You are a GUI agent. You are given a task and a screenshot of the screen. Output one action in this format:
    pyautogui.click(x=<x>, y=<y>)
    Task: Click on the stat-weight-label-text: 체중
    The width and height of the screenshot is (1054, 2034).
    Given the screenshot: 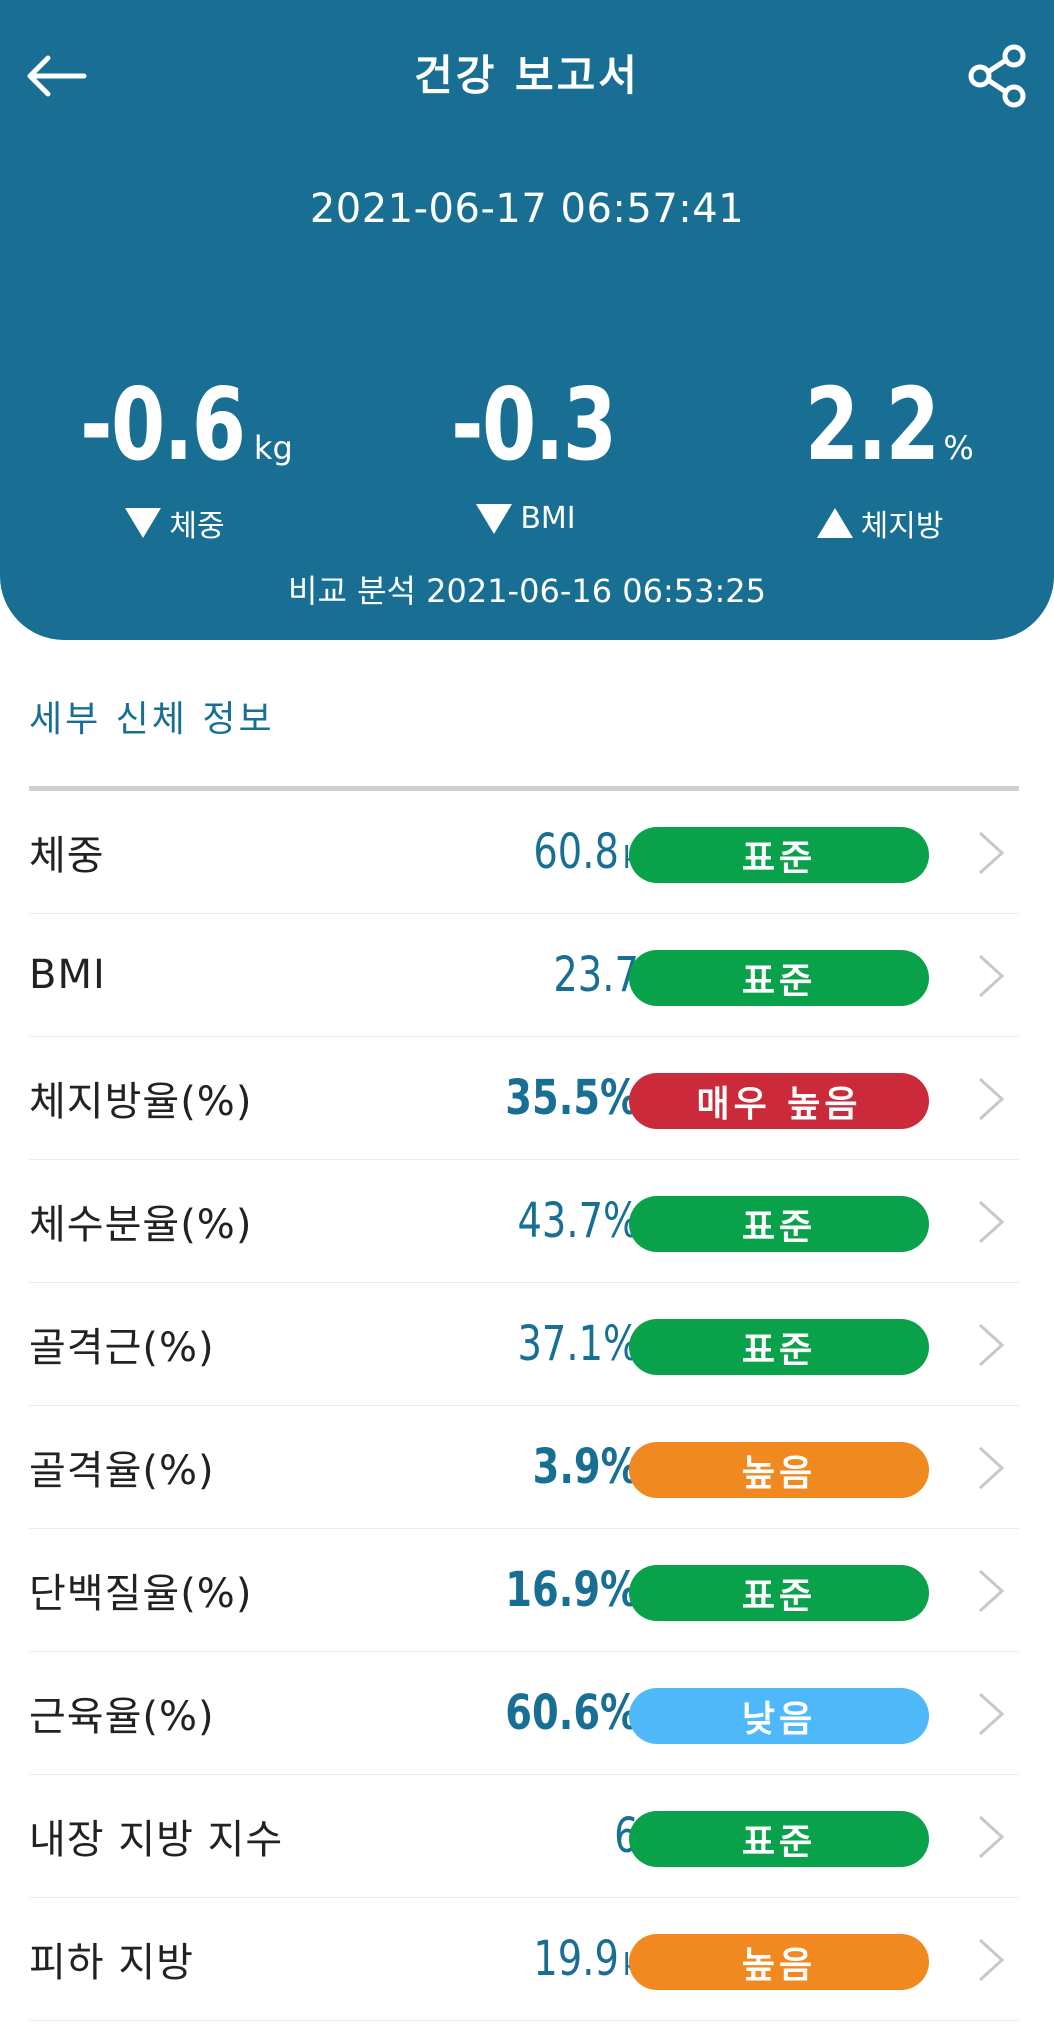 What is the action you would take?
    pyautogui.click(x=197, y=526)
    